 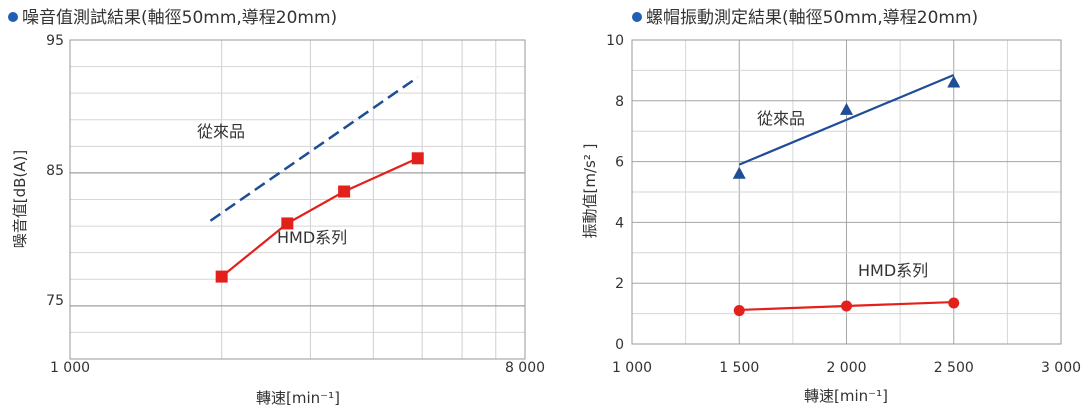 I want to click on noise-series-label-conventional: 從來品, so click(x=221, y=131).